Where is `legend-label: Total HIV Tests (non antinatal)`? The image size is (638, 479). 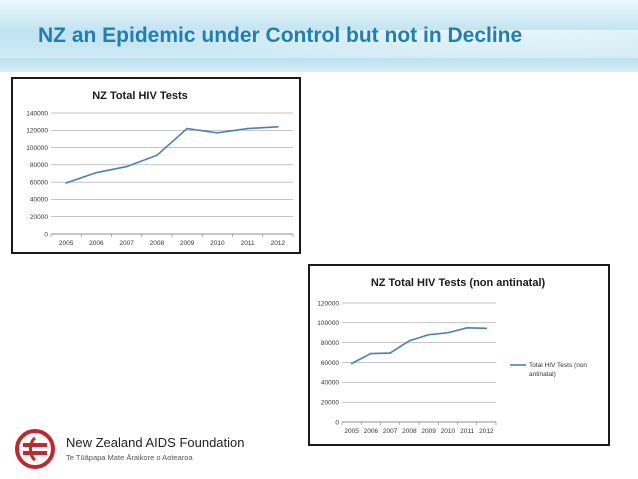 legend-label: Total HIV Tests (non antinatal) is located at coordinates (558, 370).